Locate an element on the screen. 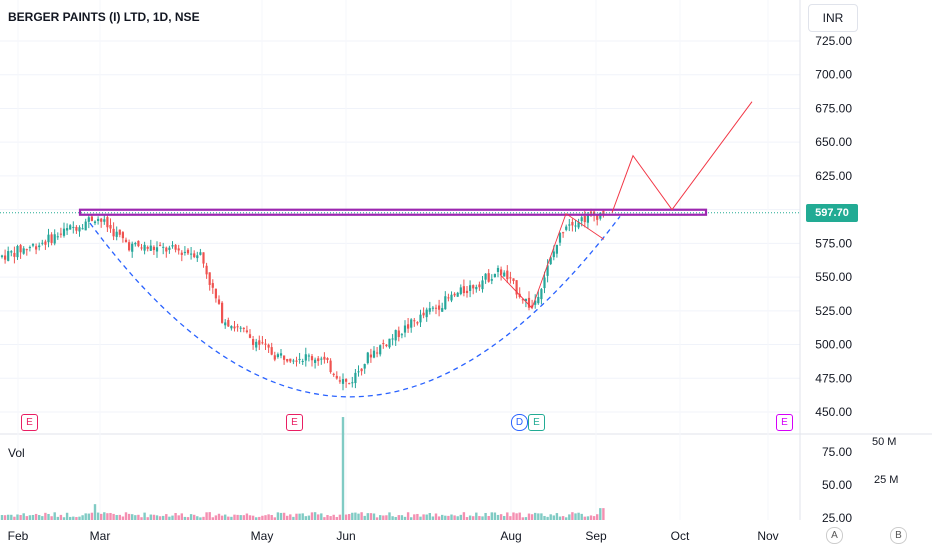 The height and width of the screenshot is (550, 932). badge-b: B is located at coordinates (898, 535).